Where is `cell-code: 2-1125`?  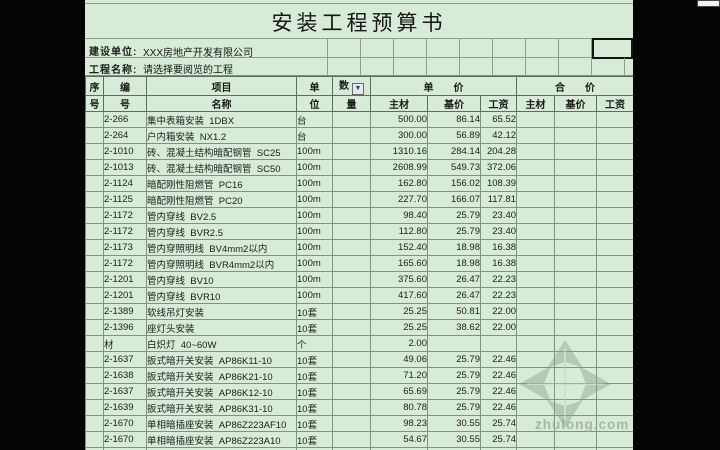
cell-code: 2-1125 is located at coordinates (125, 199).